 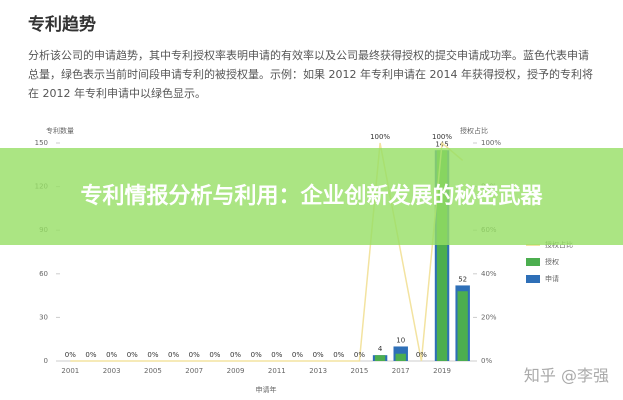 I want to click on y-tick-label: 60, so click(x=43, y=274).